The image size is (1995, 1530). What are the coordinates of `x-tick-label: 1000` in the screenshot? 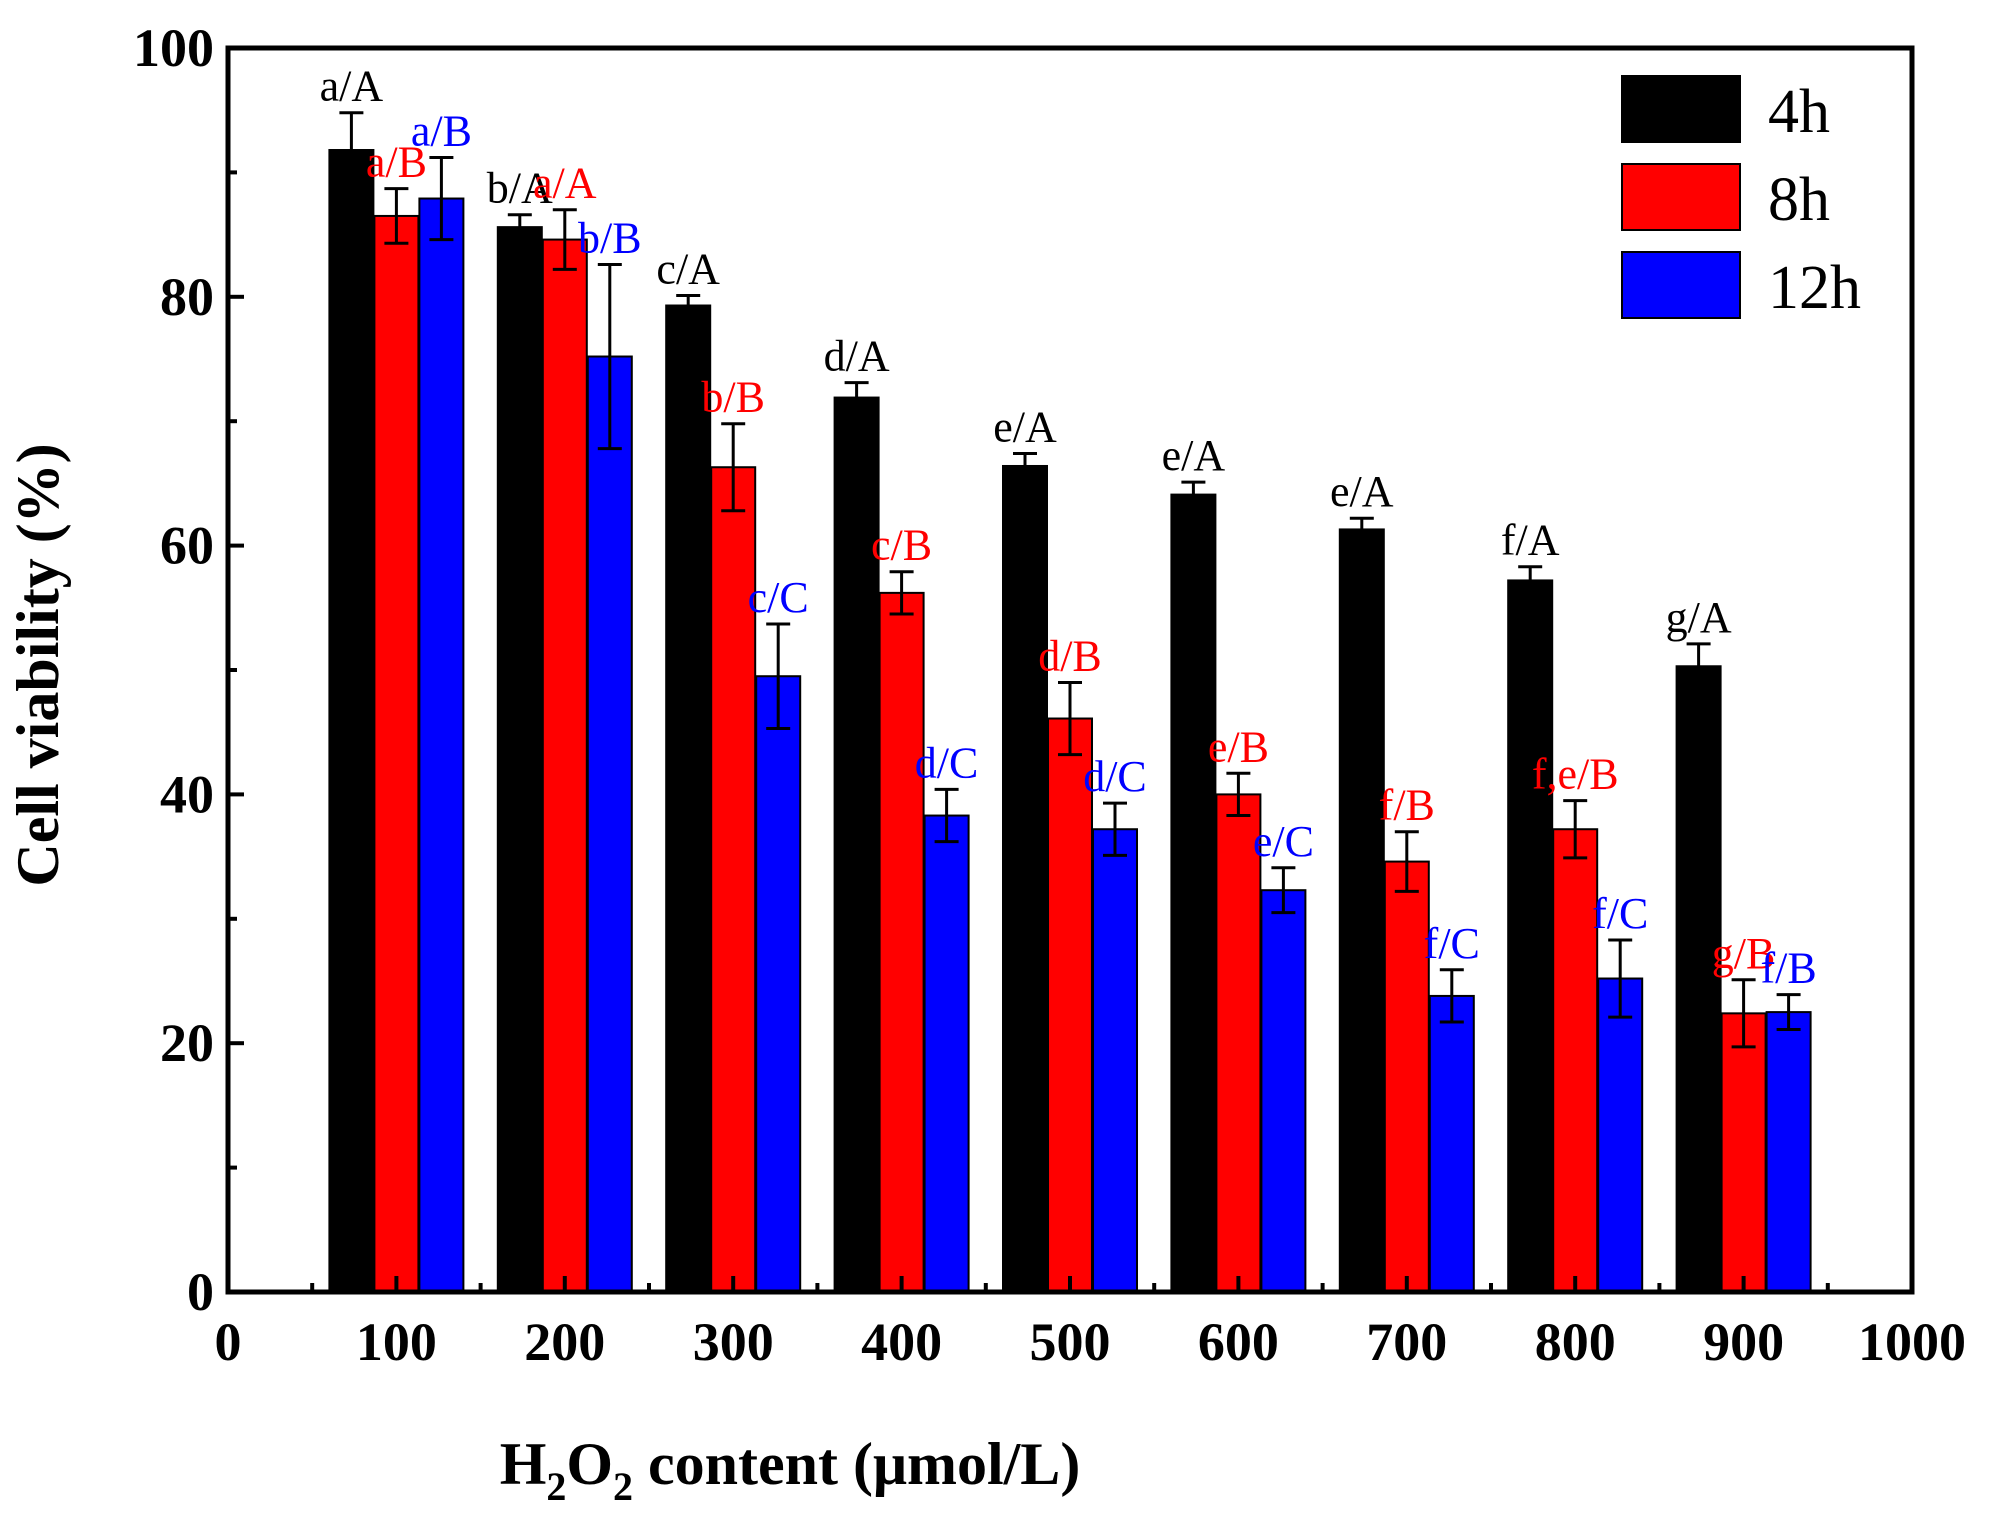 It's located at (1912, 1342).